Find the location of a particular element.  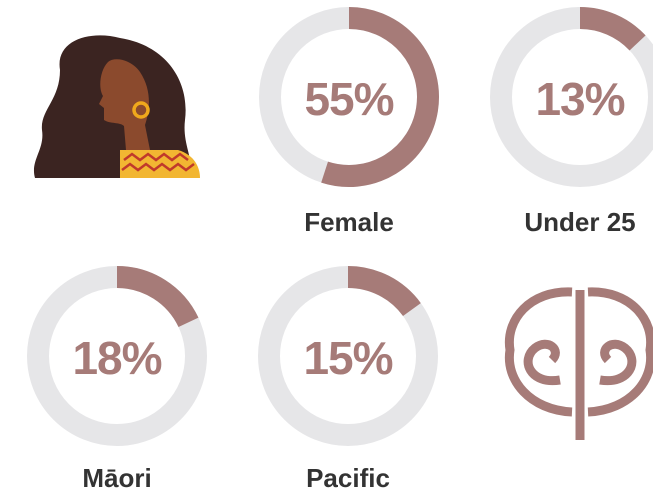

woman-illustration is located at coordinates (116, 106).